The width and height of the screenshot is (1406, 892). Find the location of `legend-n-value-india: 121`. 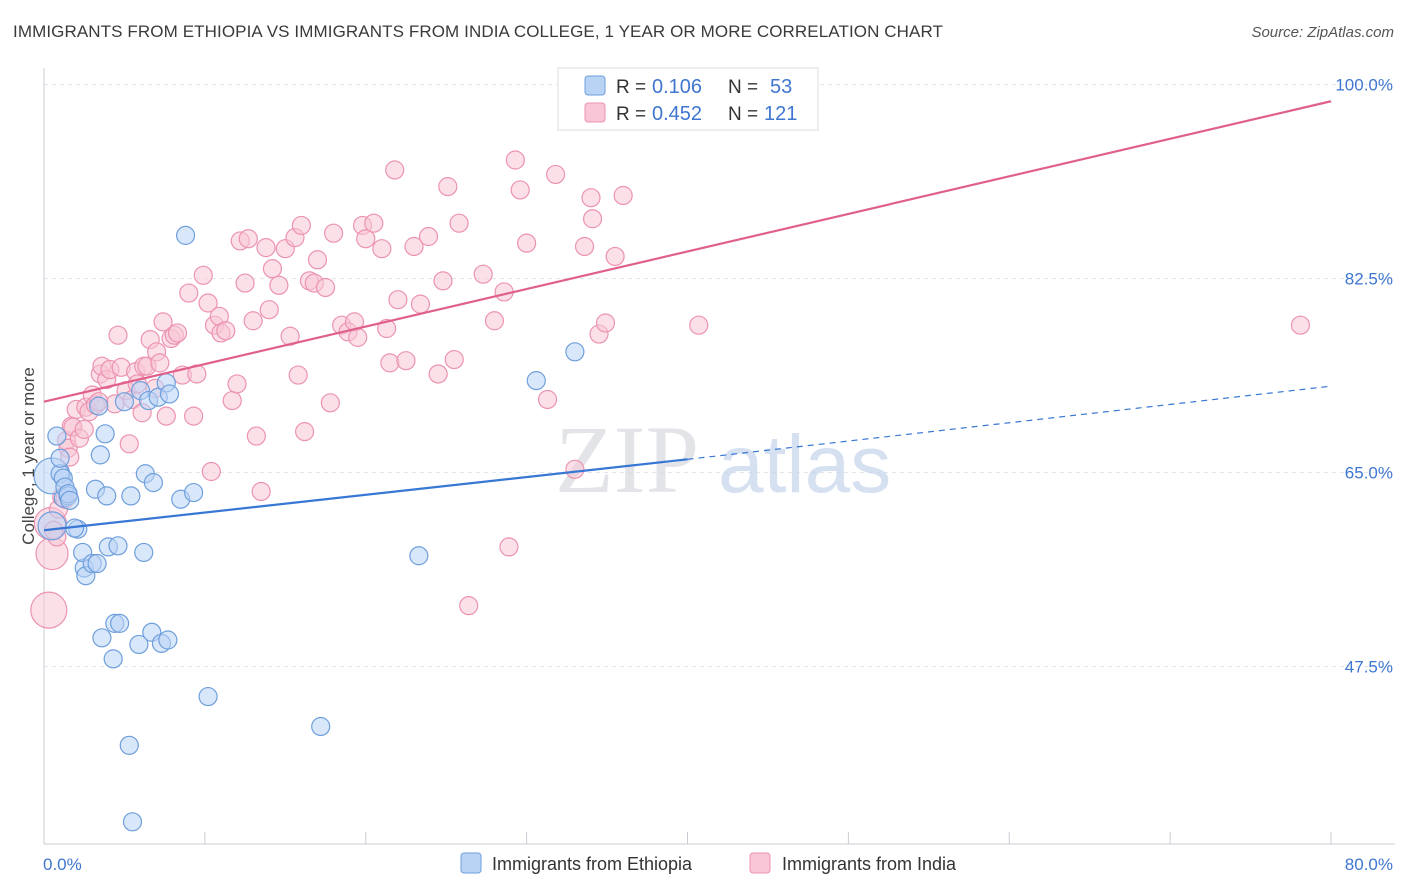

legend-n-value-india: 121 is located at coordinates (780, 114).